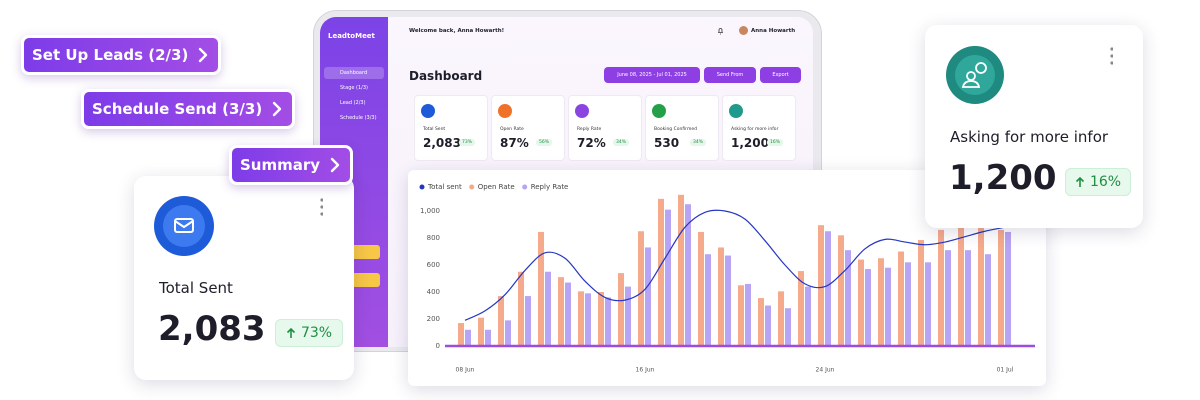 This screenshot has height=400, width=1200. What do you see at coordinates (354, 88) in the screenshot?
I see `nav-item: Stage (1/3)` at bounding box center [354, 88].